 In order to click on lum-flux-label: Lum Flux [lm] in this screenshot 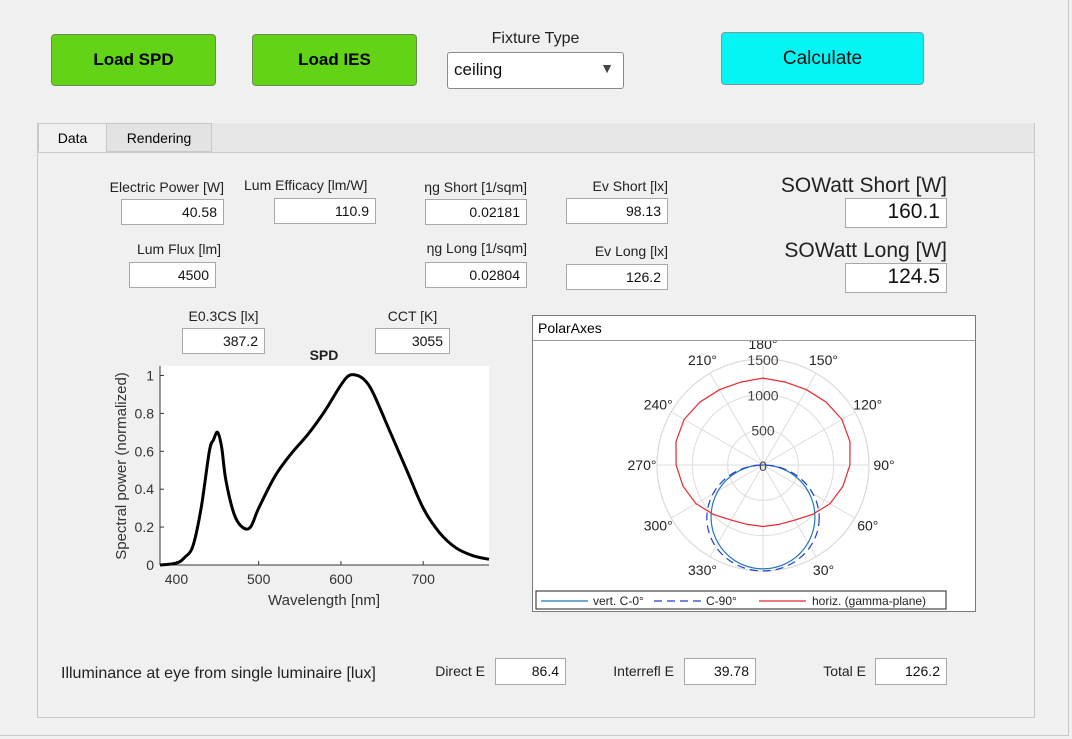, I will do `click(178, 249)`.